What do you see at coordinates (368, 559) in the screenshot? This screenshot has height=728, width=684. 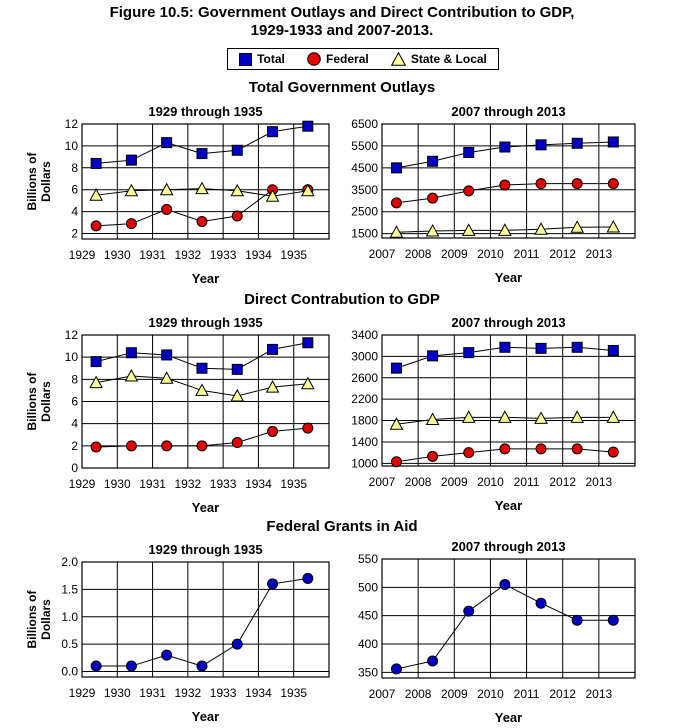 I see `y-tick-label: 550` at bounding box center [368, 559].